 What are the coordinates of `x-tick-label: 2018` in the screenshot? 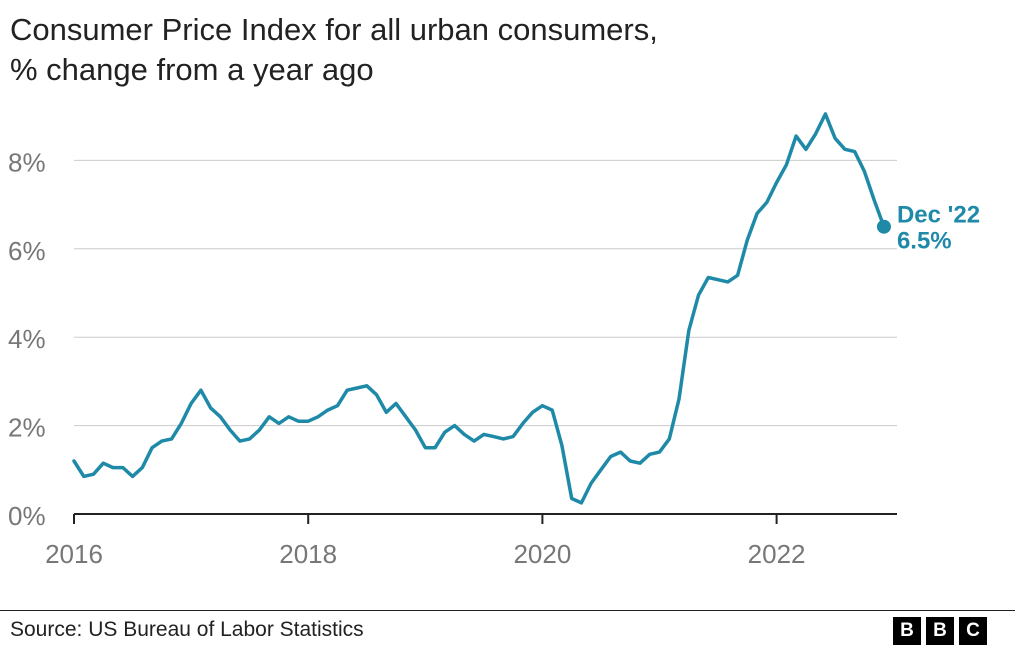 It's located at (308, 554).